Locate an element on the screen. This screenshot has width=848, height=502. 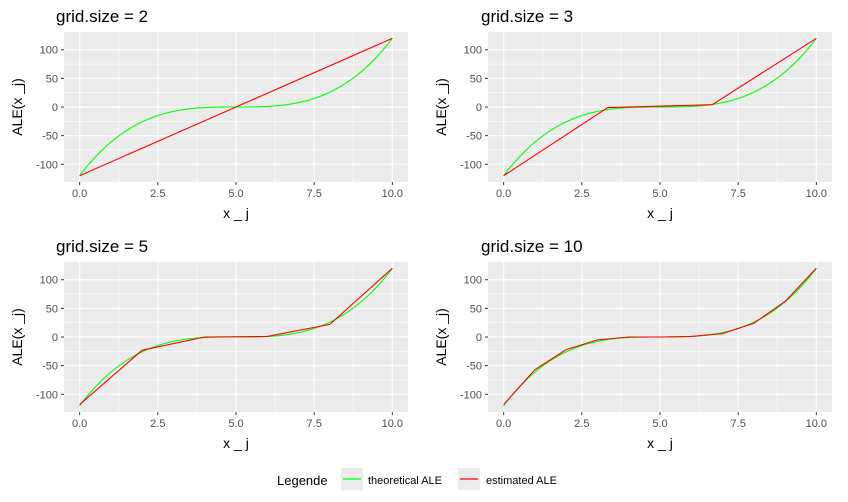
panel-title: grid.size = 10 is located at coordinates (532, 246).